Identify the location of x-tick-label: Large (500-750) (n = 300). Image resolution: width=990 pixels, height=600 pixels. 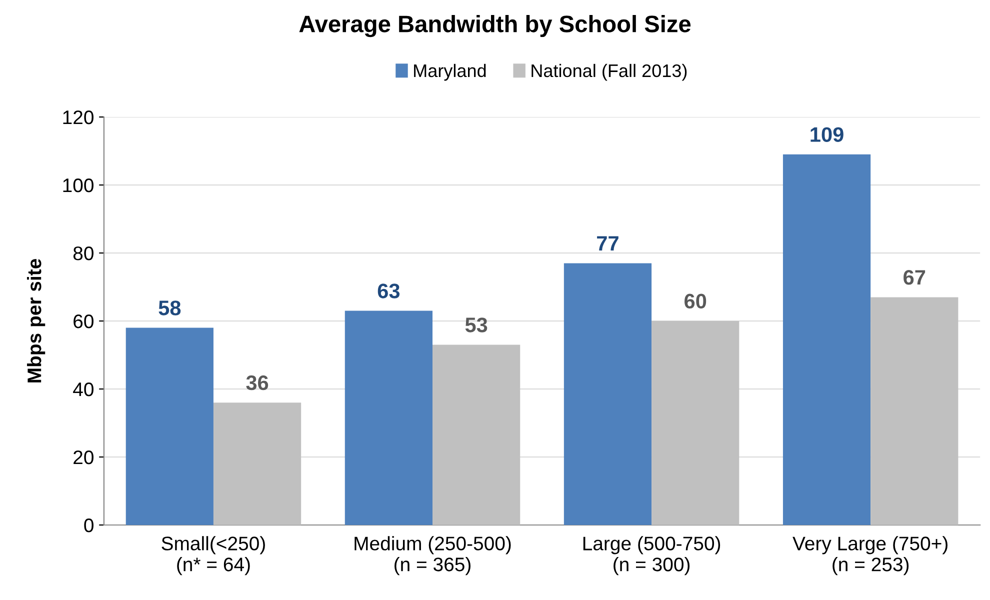
(651, 556).